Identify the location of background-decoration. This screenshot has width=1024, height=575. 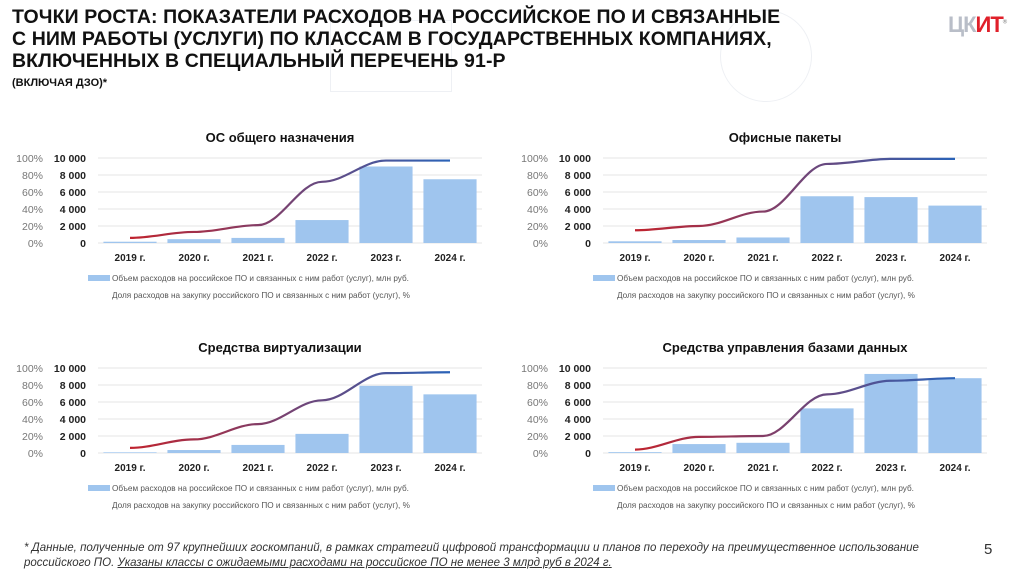
(766, 56).